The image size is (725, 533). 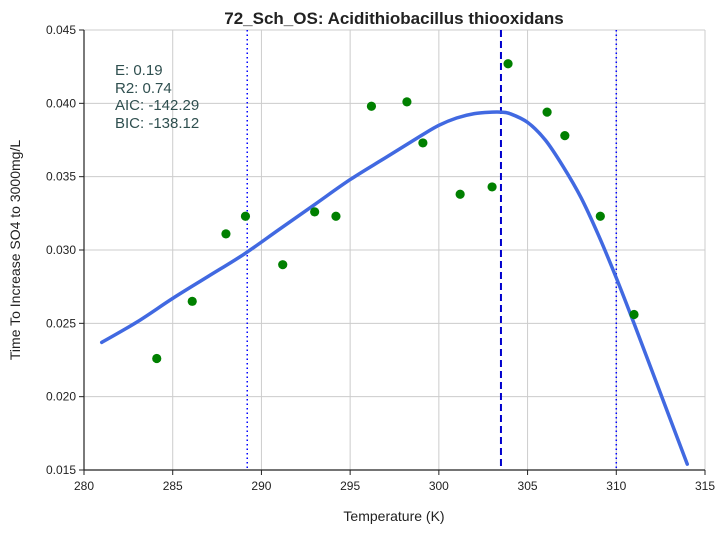 What do you see at coordinates (261, 486) in the screenshot?
I see `x-tick-label: 290` at bounding box center [261, 486].